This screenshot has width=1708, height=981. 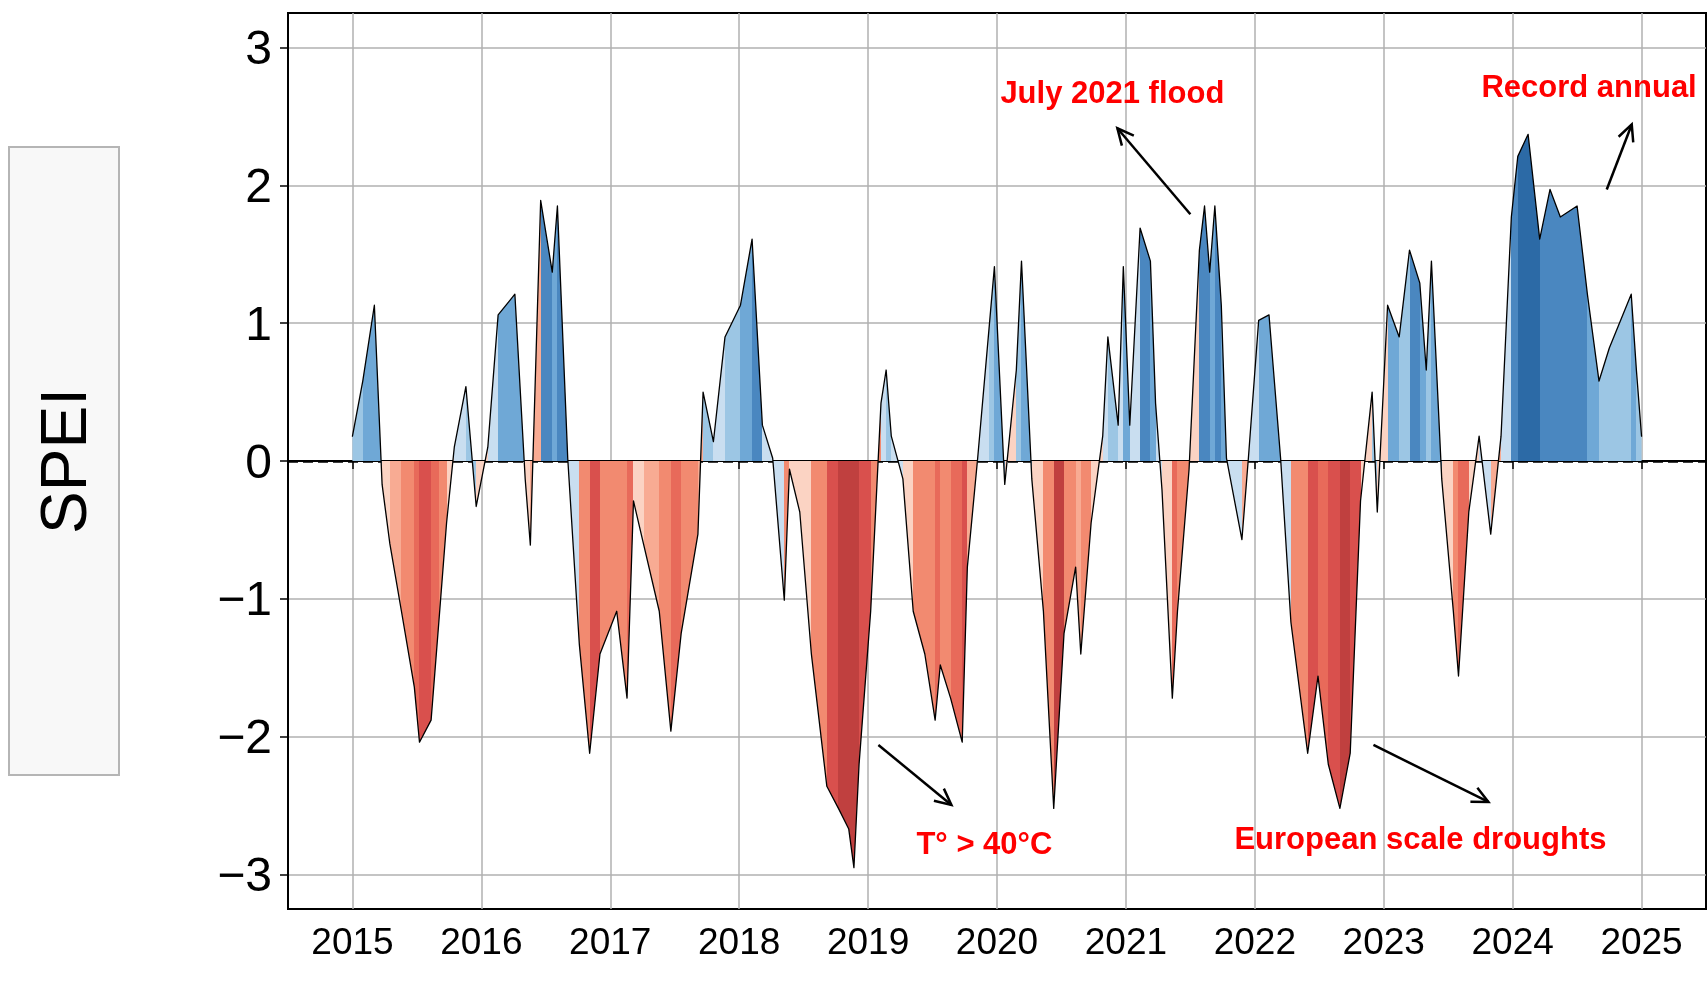 What do you see at coordinates (244, 875) in the screenshot?
I see `y-tick-label: −3` at bounding box center [244, 875].